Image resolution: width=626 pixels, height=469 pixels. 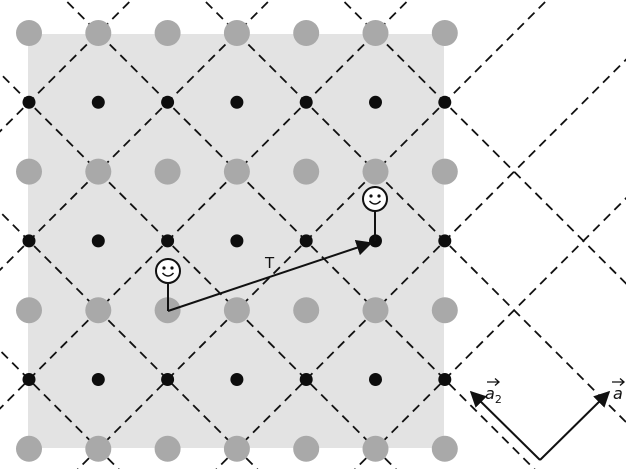 I want to click on translation-label: T, so click(x=269, y=263).